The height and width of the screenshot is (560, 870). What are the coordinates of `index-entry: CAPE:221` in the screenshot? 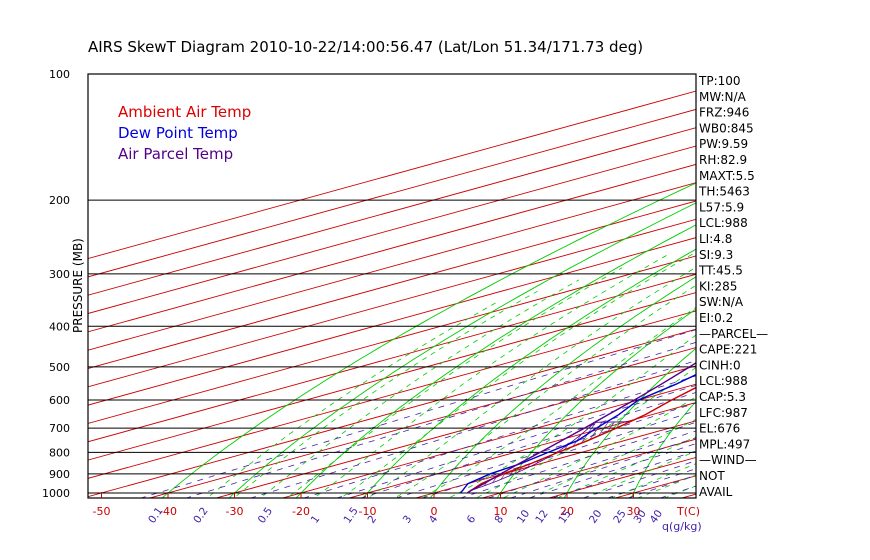 It's located at (728, 350).